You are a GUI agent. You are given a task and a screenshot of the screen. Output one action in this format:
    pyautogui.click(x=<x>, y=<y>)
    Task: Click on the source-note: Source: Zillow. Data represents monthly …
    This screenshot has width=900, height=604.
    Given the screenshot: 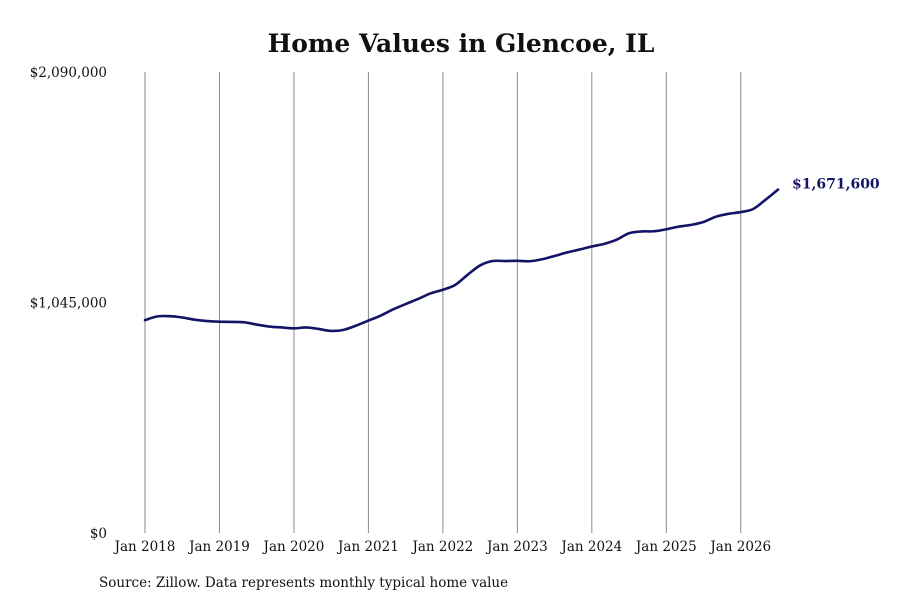 What is the action you would take?
    pyautogui.click(x=303, y=583)
    